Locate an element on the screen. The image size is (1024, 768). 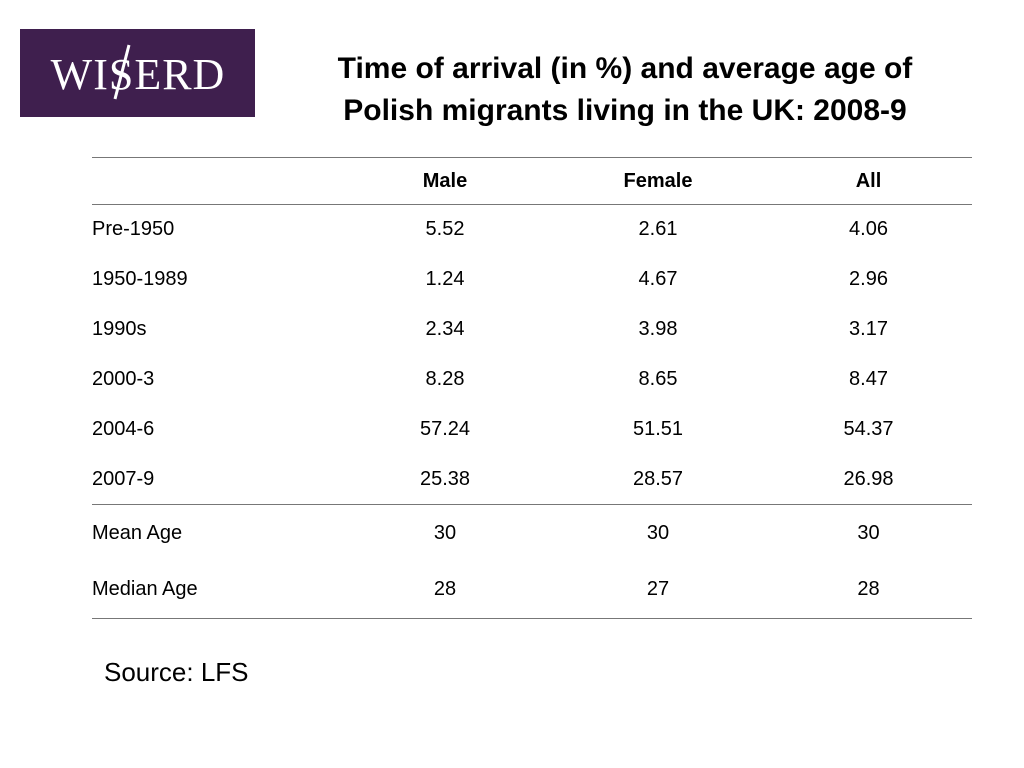
row-label: Mean Age is located at coordinates (137, 532).